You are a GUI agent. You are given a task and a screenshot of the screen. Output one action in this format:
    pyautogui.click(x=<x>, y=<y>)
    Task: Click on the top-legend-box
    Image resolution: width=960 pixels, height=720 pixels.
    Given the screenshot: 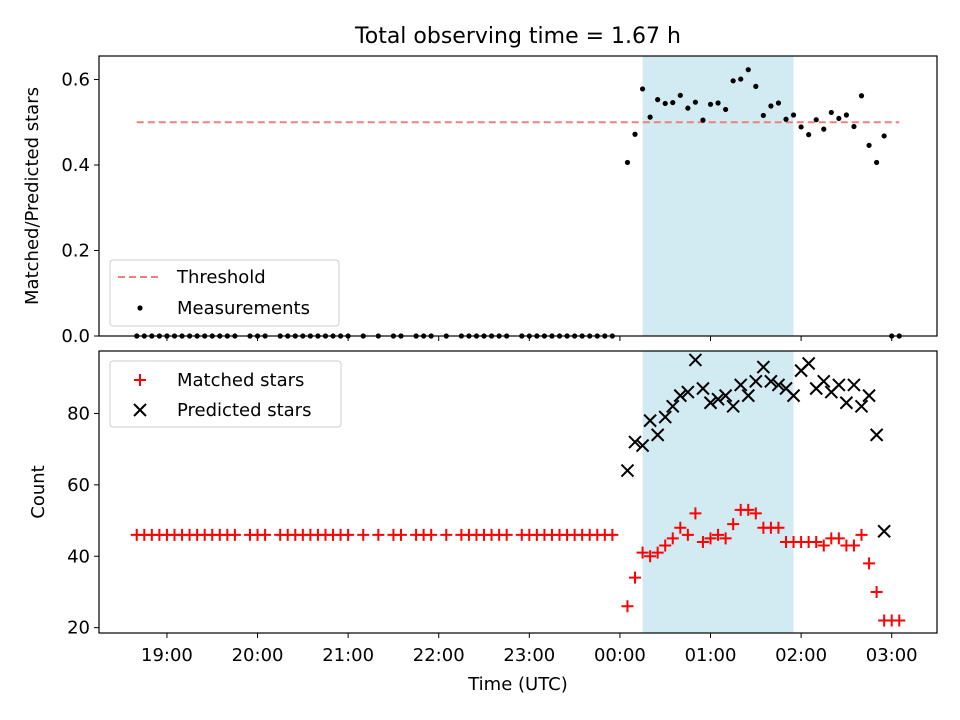 What is the action you would take?
    pyautogui.click(x=224, y=293)
    